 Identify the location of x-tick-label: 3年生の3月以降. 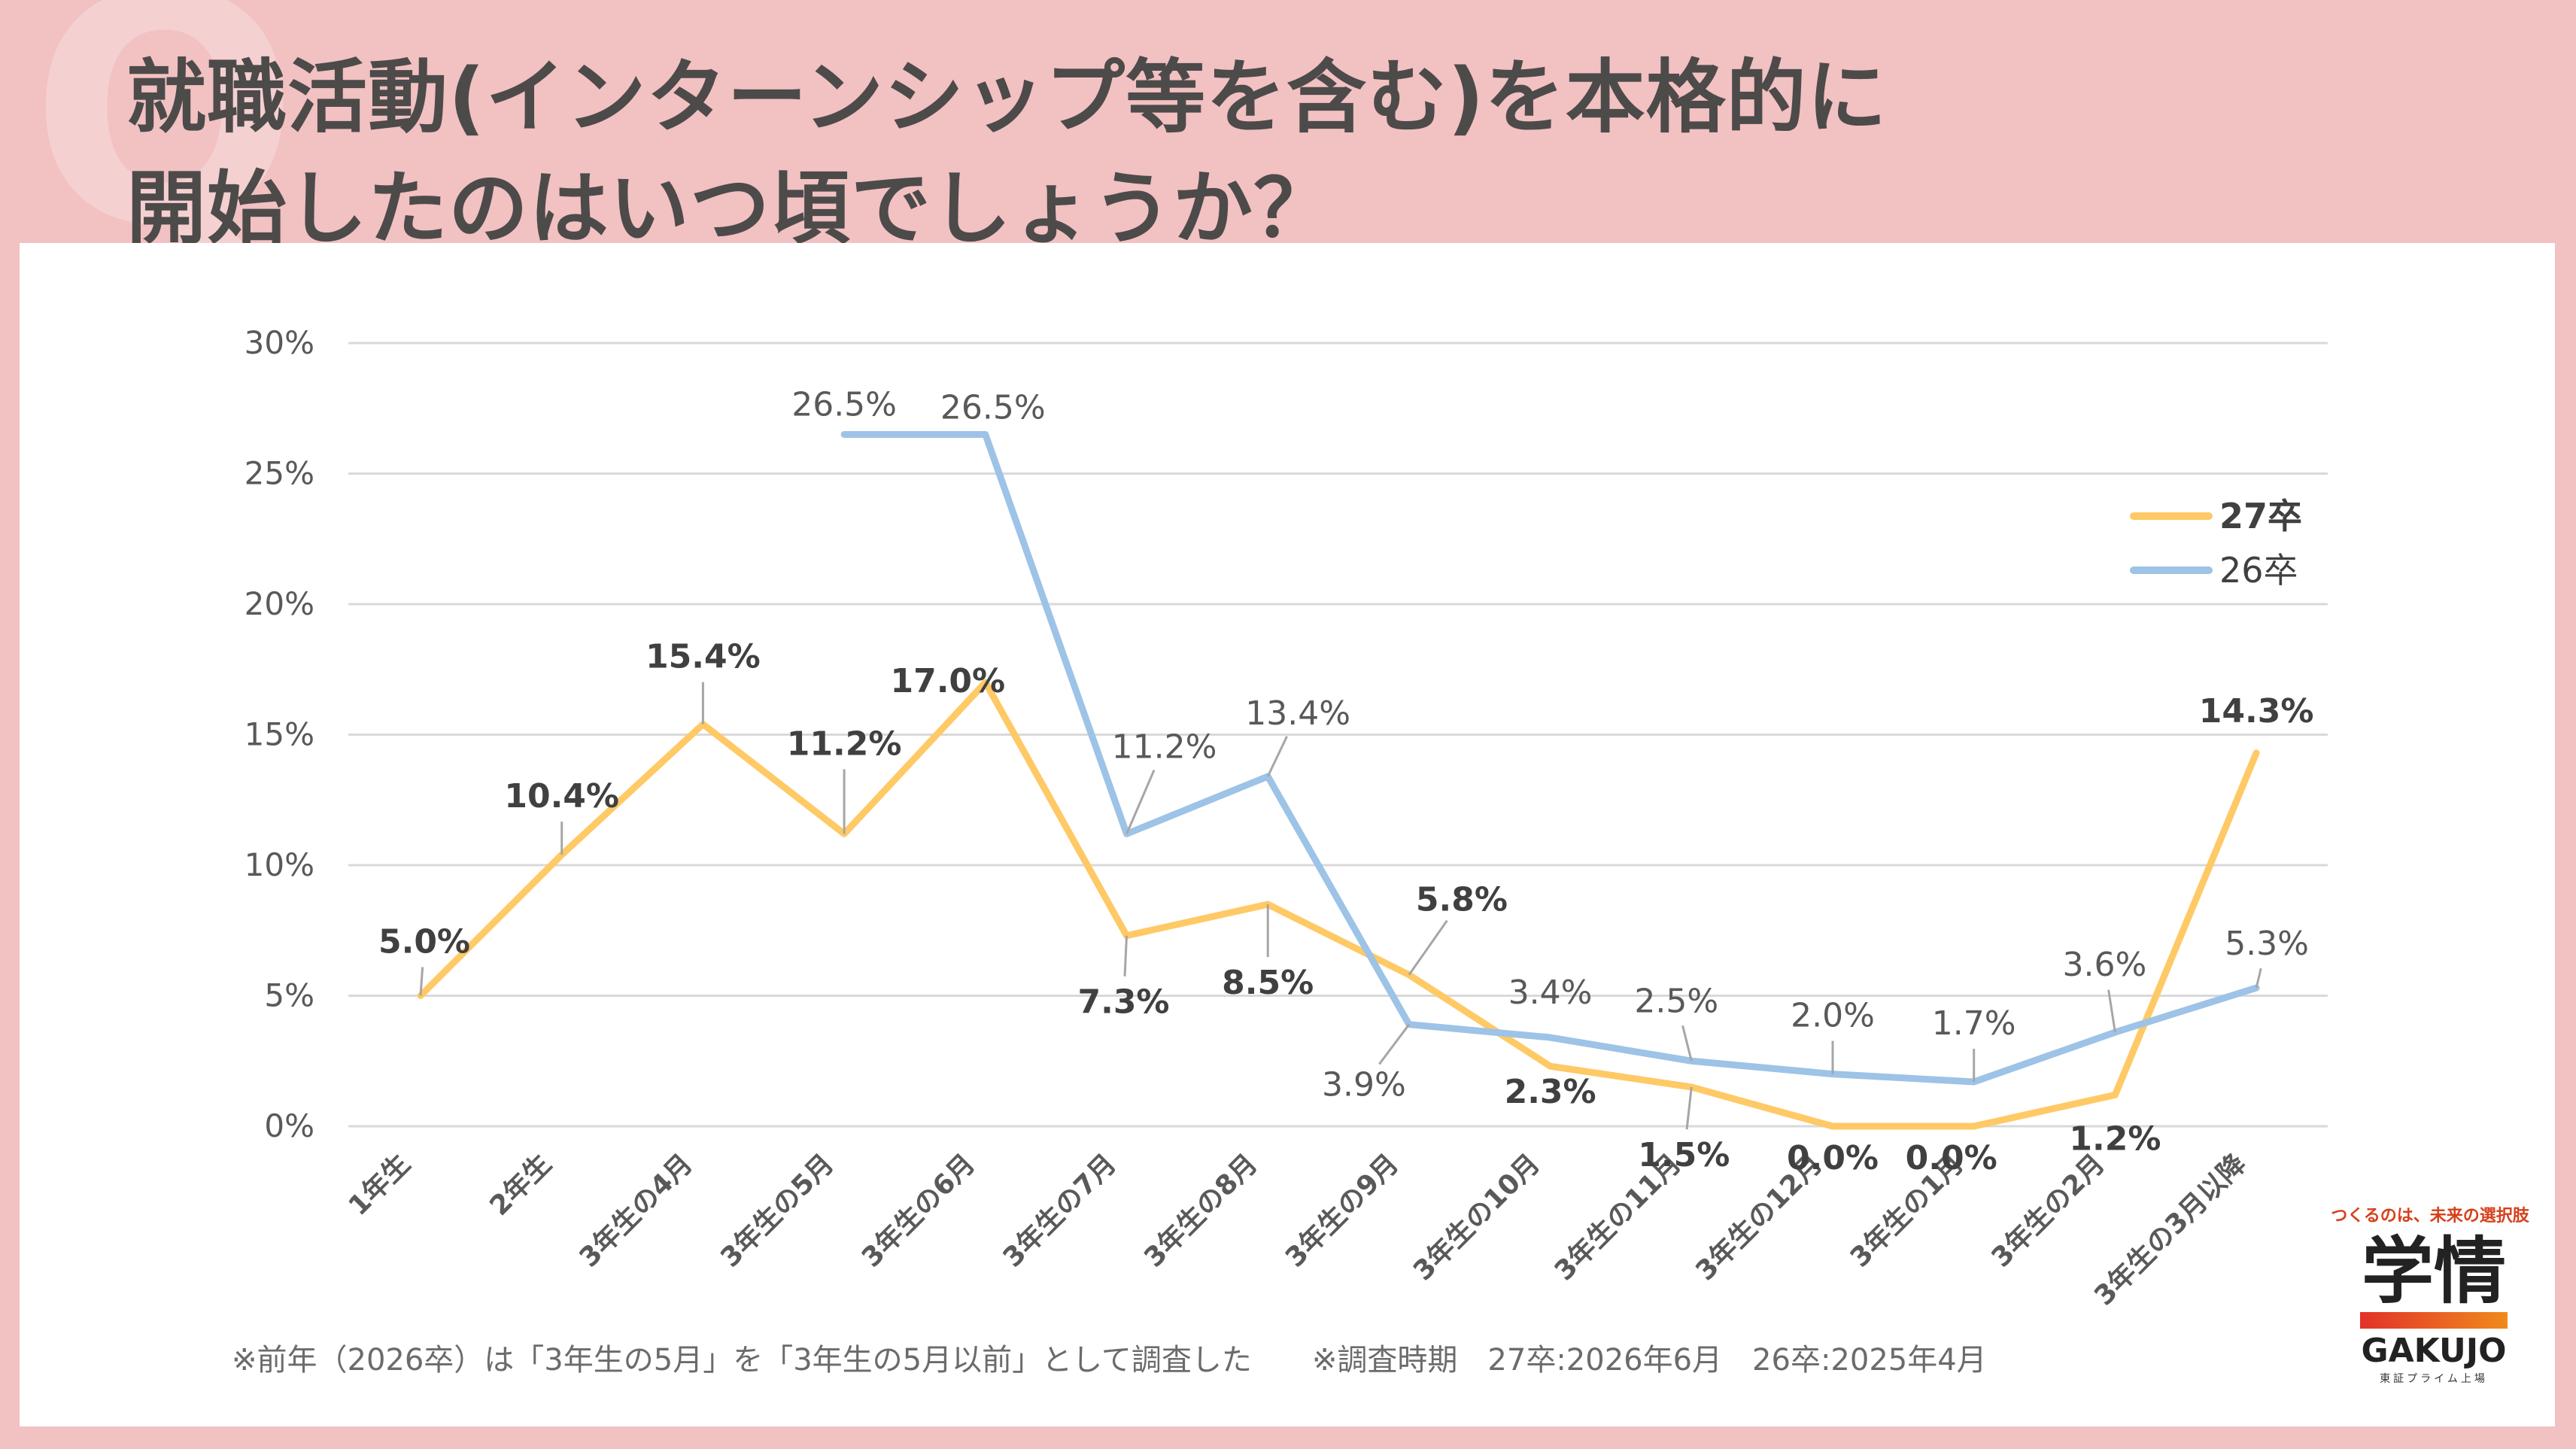
(2170, 1229).